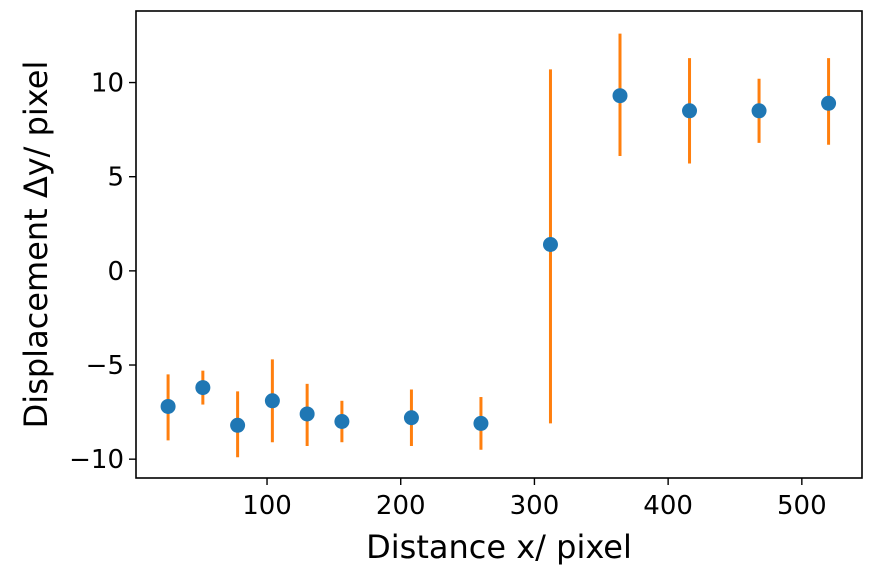 This screenshot has height=570, width=873. Describe the element at coordinates (115, 178) in the screenshot. I see `y-tick-label: 5` at that location.